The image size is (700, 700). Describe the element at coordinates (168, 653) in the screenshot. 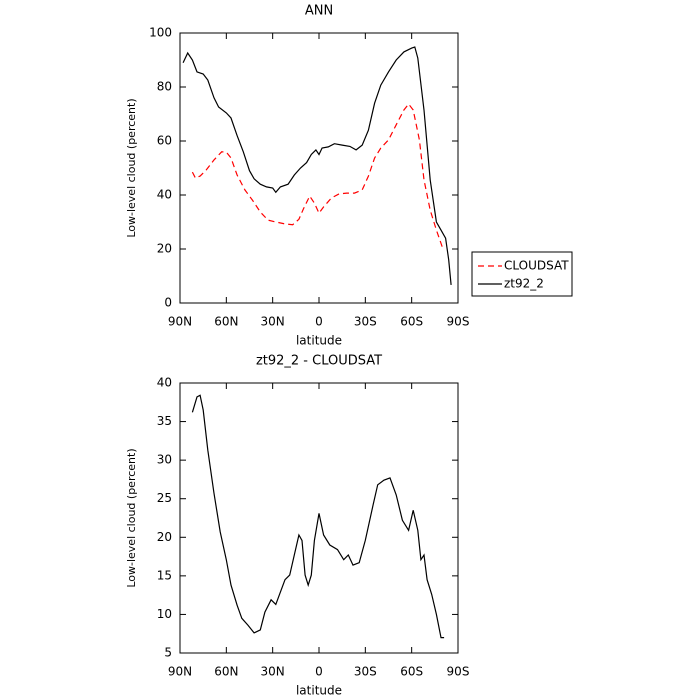

I see `y-tick-label: 5` at that location.